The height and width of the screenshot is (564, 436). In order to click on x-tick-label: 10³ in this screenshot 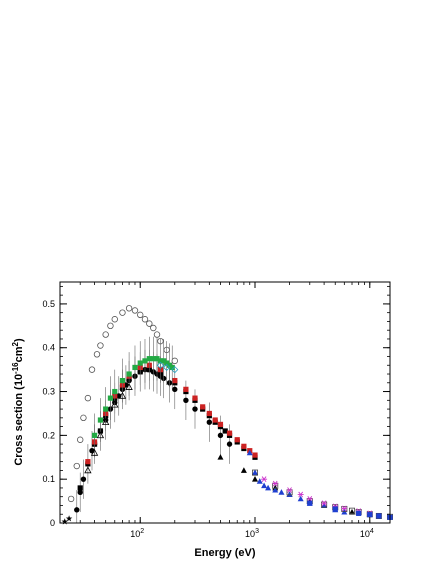, I will do `click(252, 533)`.